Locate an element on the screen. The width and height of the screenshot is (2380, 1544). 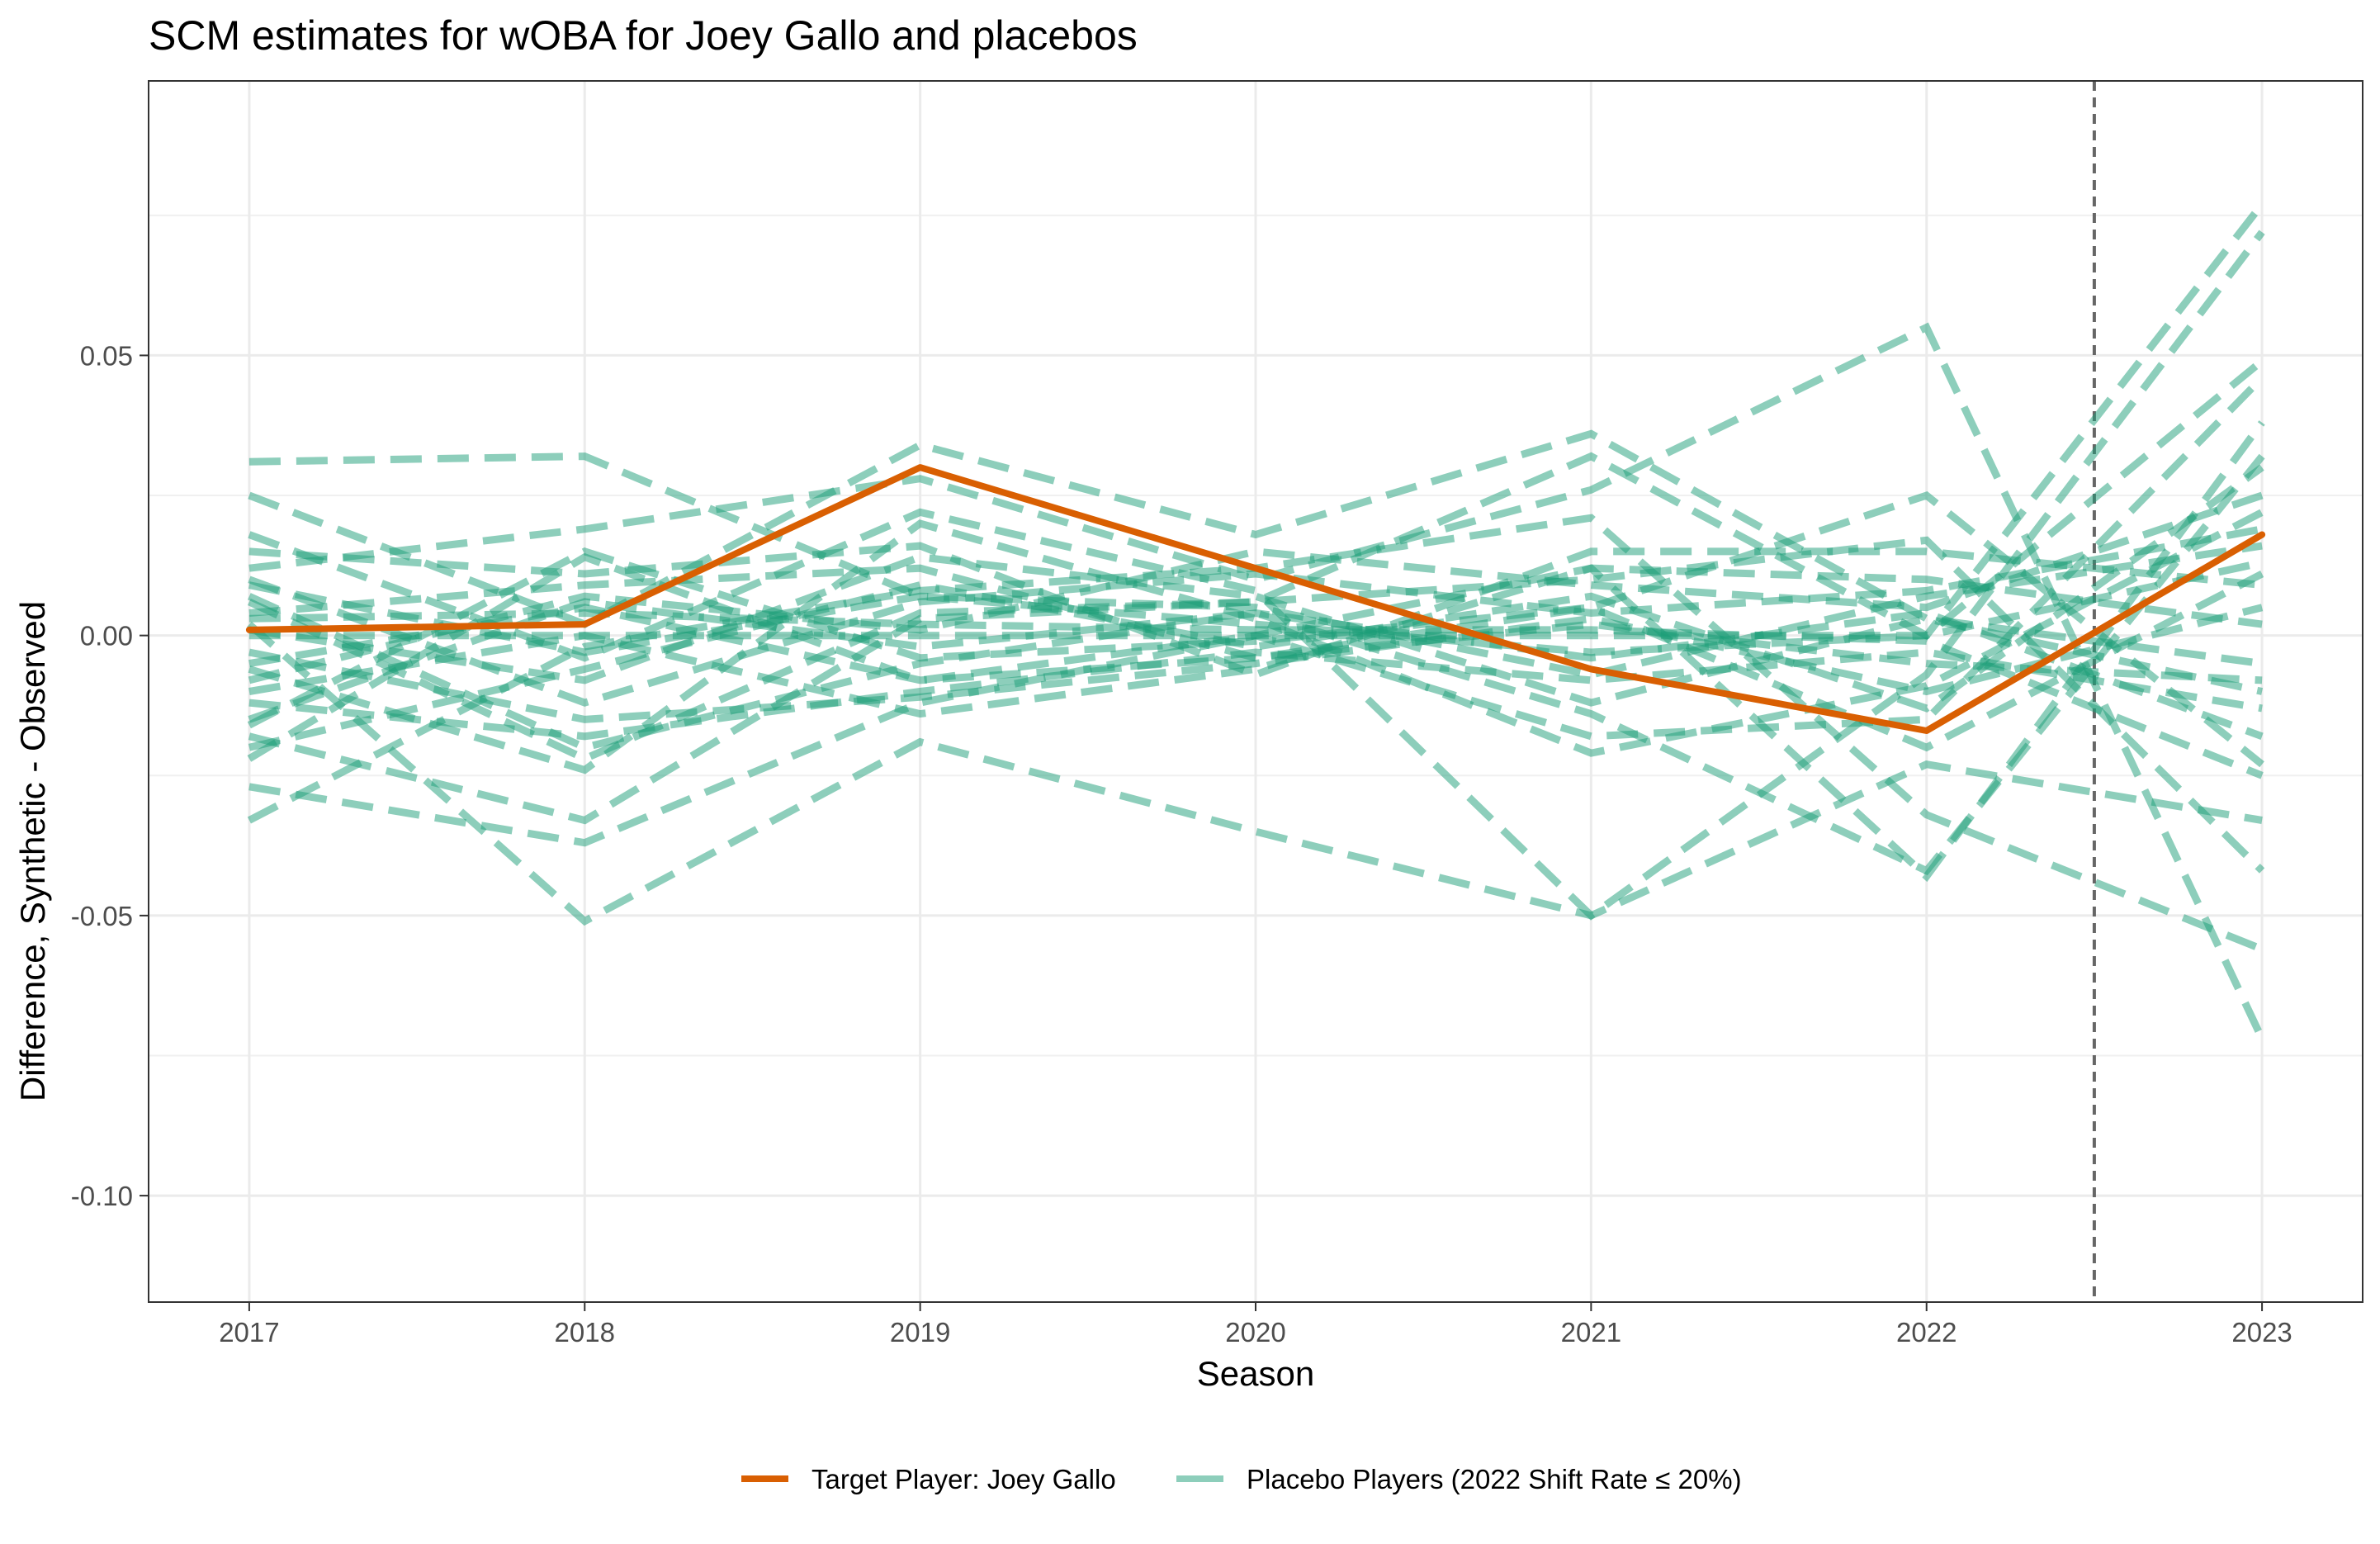
x-tick-label: 2023 is located at coordinates (2261, 1332).